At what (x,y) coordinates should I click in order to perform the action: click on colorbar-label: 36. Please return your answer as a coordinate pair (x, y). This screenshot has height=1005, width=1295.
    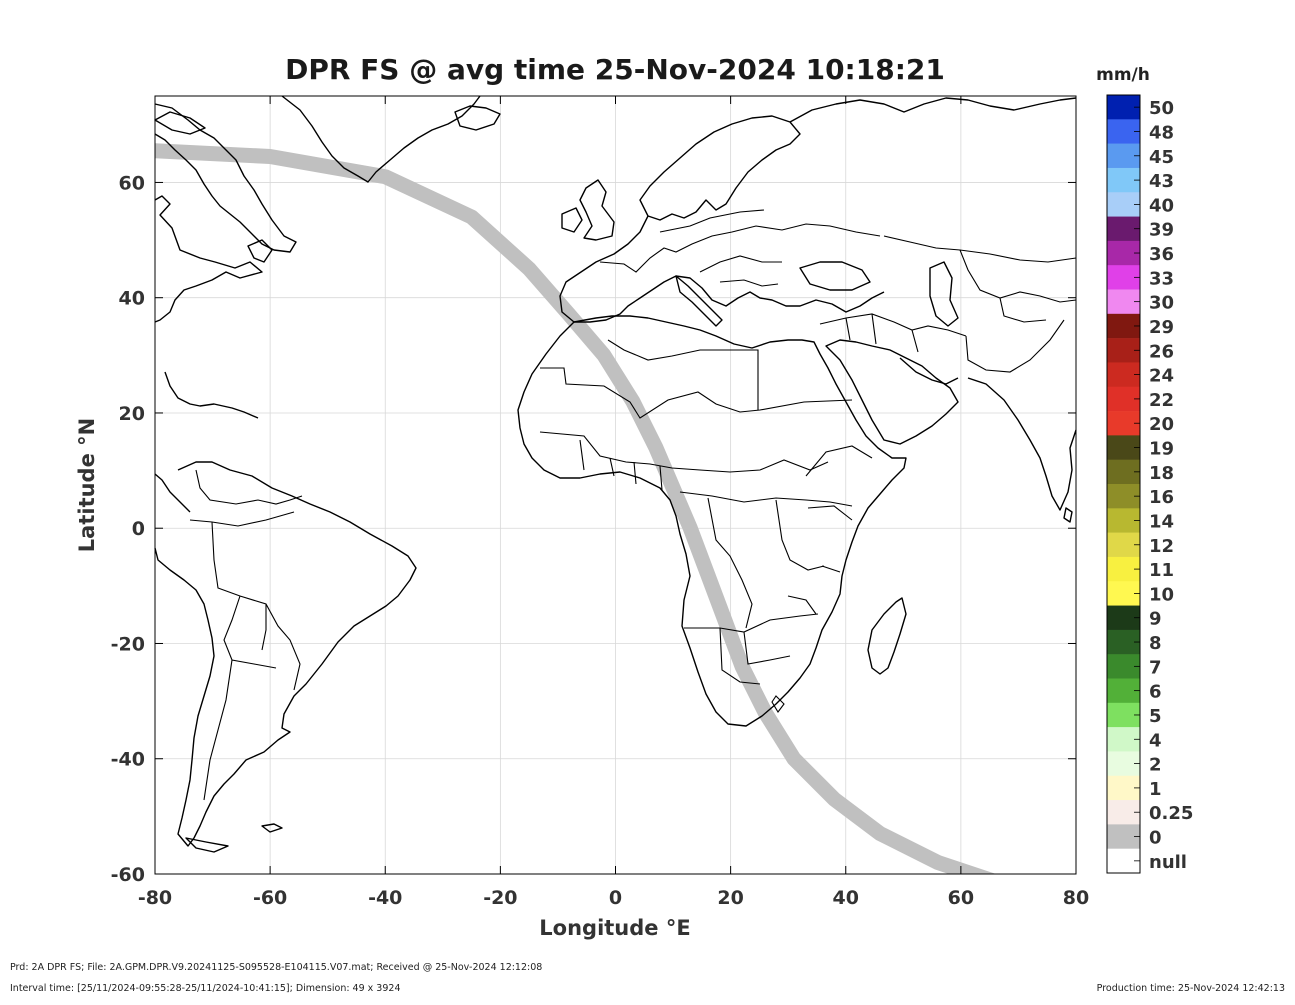
    Looking at the image, I should click on (1161, 254).